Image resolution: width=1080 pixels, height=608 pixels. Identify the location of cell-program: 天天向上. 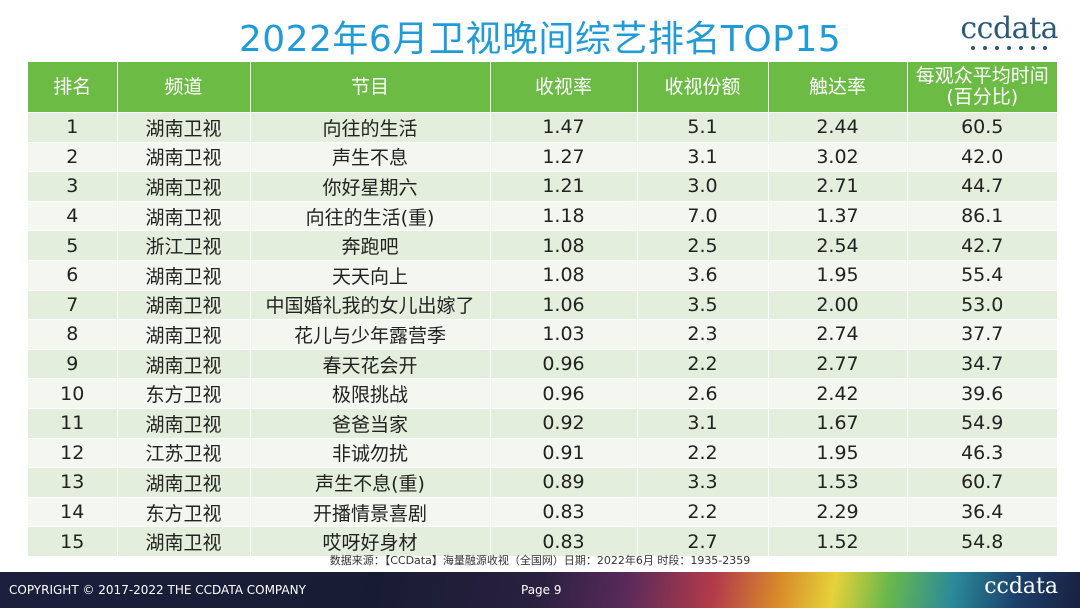
(370, 275).